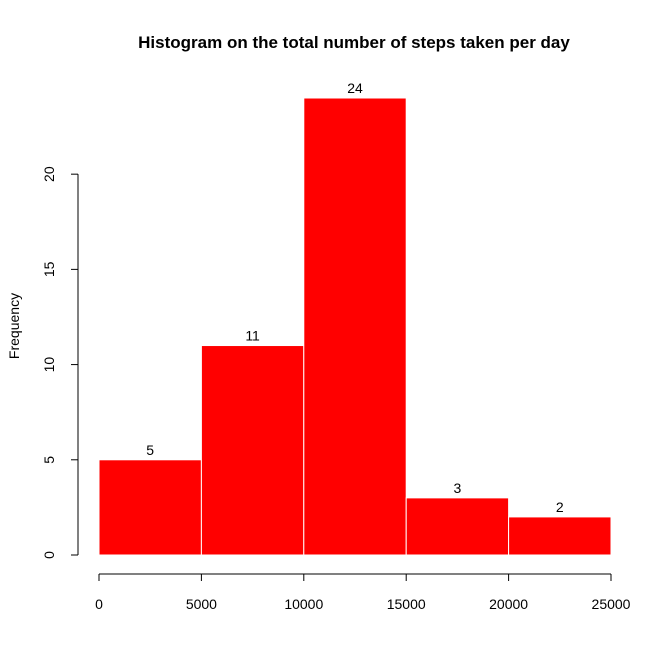 This screenshot has width=672, height=672. I want to click on bar-data-label: 3, so click(458, 488).